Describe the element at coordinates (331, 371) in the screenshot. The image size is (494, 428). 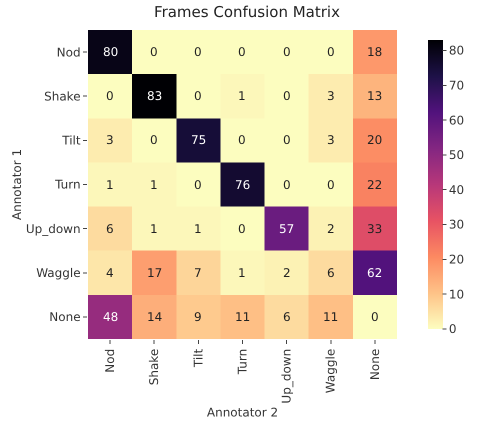
I see `x-tick-label: Waggle` at that location.